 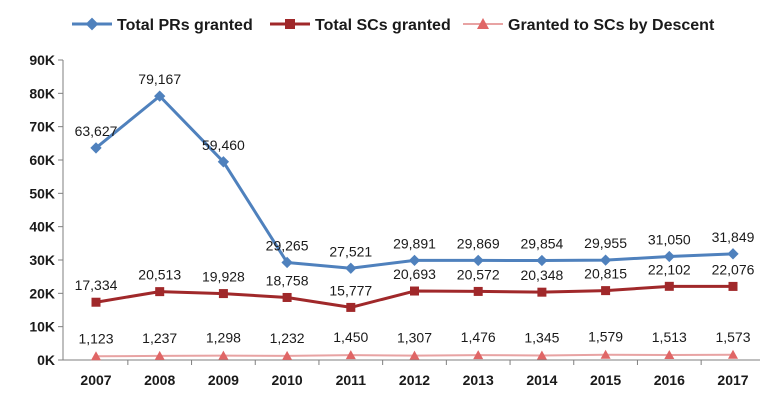 I want to click on legend-item-scs: Total SCs granted, so click(x=360, y=25).